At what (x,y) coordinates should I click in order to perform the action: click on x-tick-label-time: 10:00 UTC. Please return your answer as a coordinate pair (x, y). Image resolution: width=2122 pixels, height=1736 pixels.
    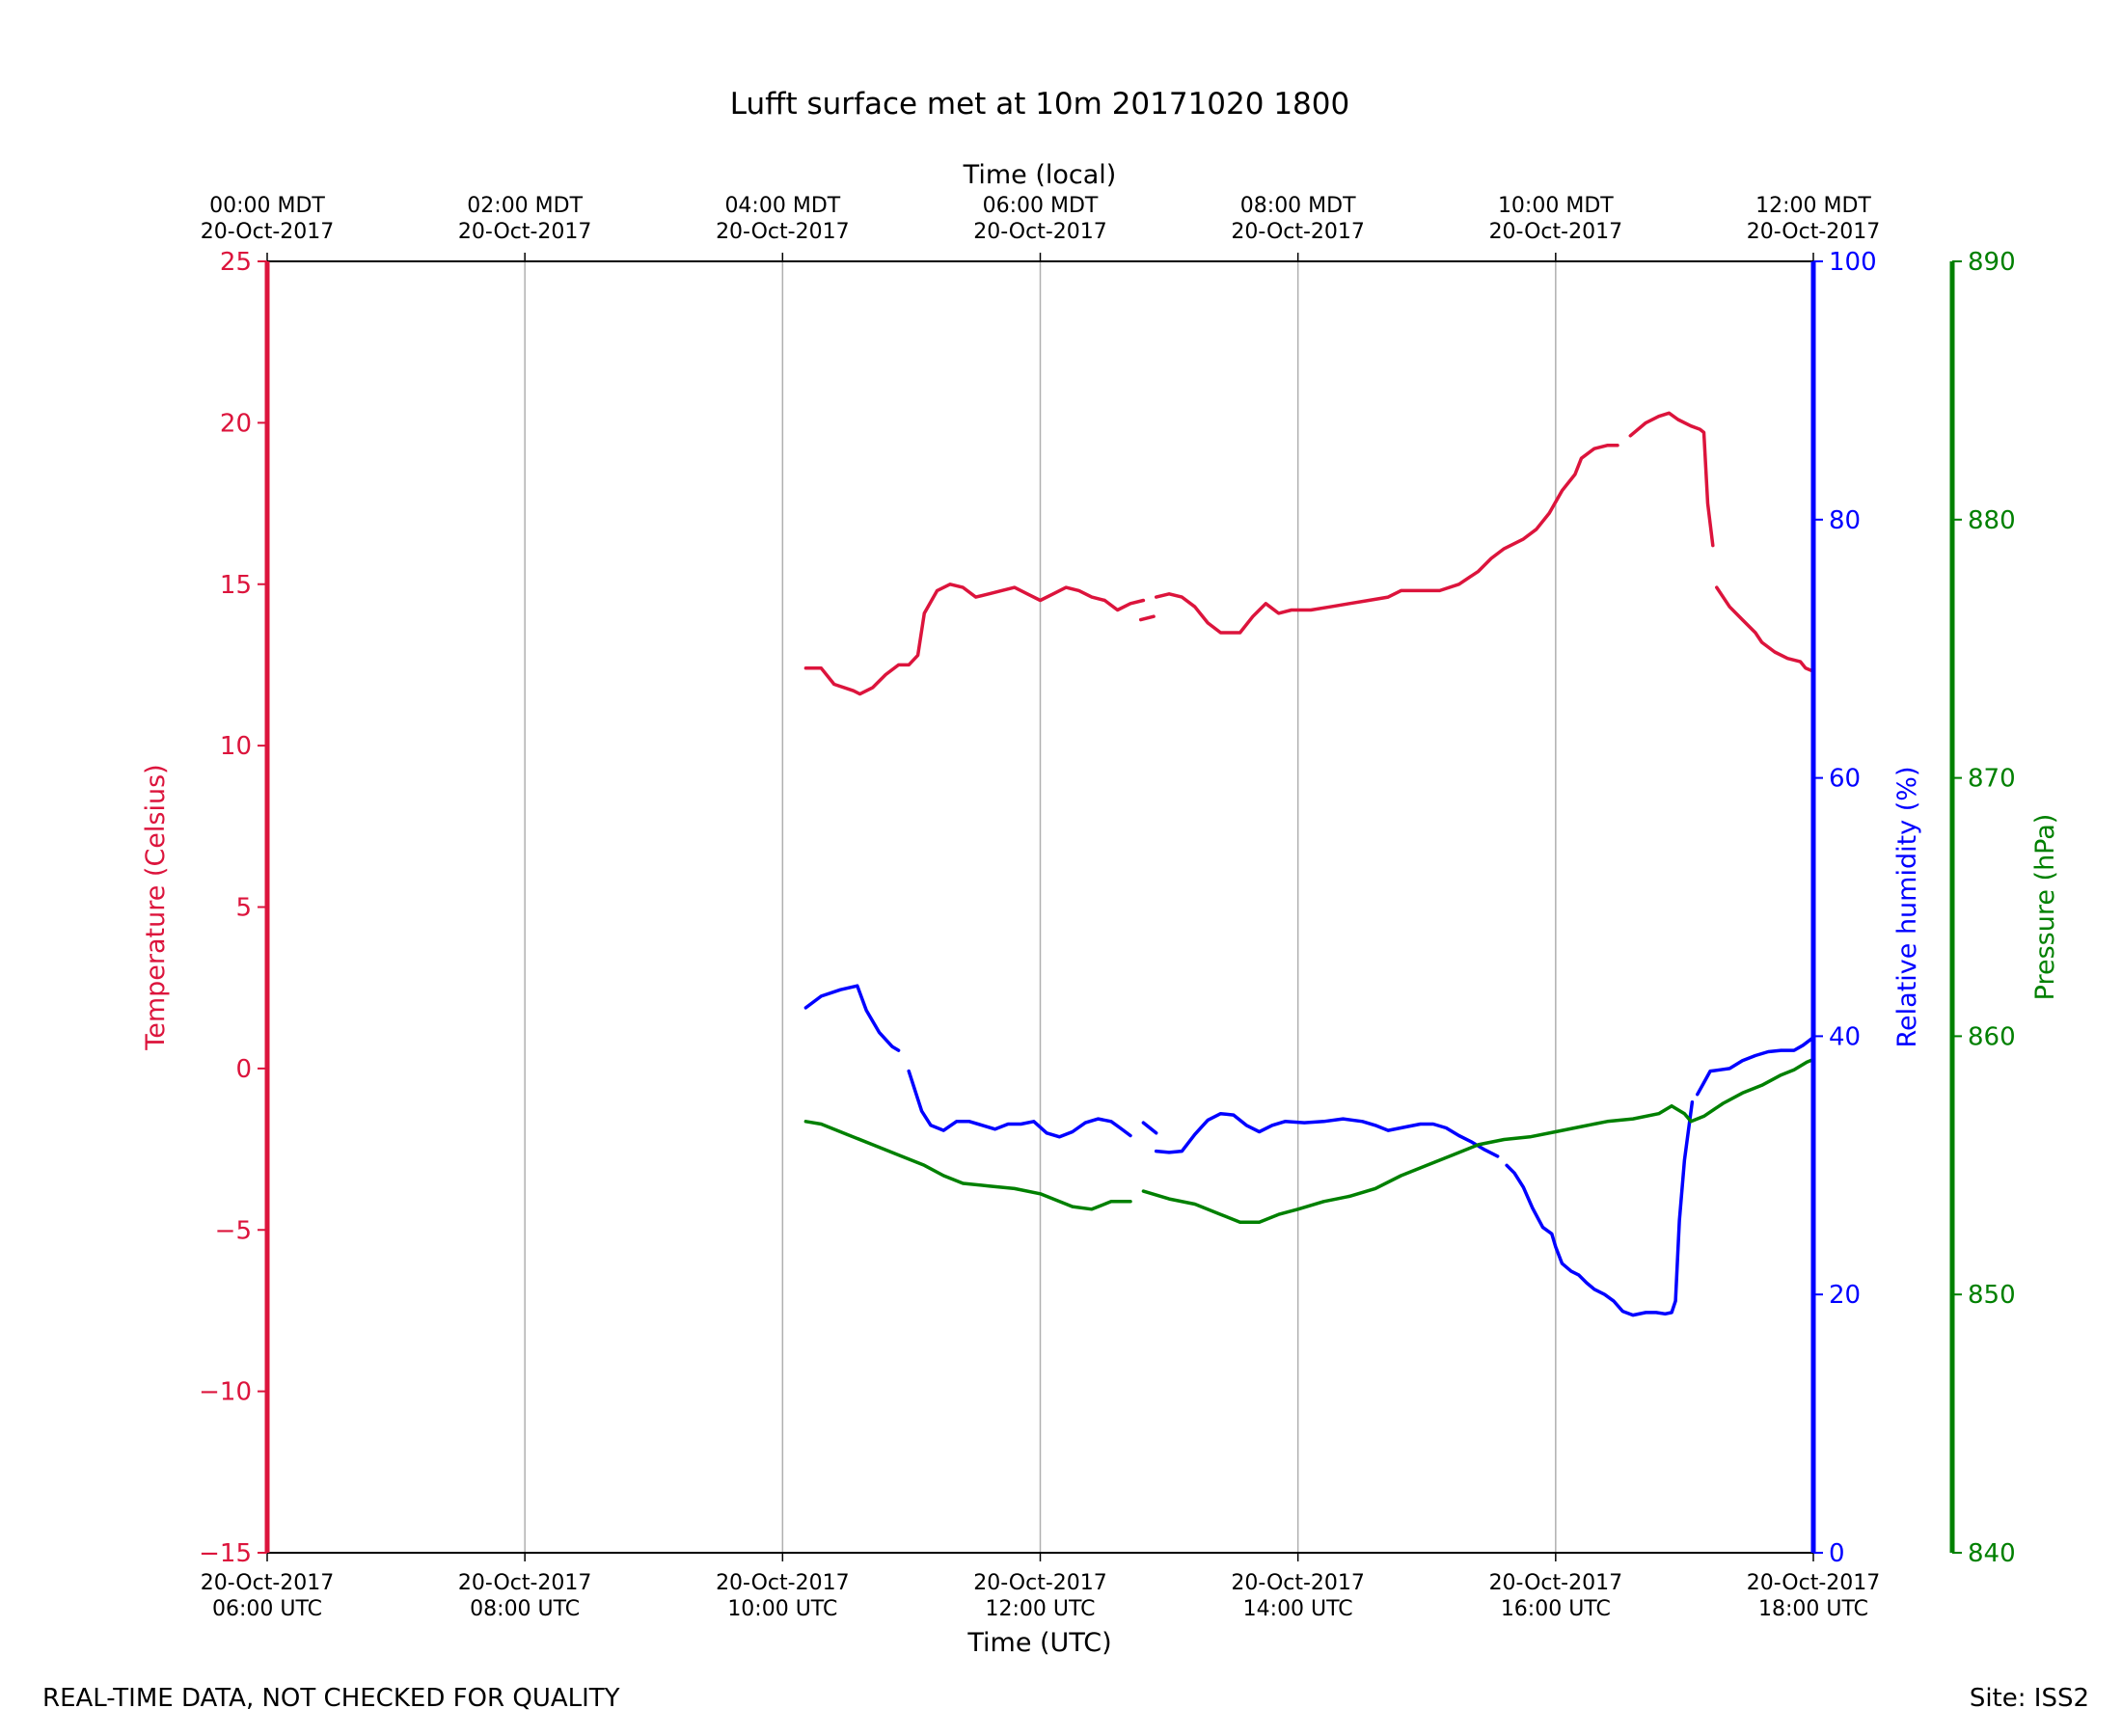
    Looking at the image, I should click on (782, 1609).